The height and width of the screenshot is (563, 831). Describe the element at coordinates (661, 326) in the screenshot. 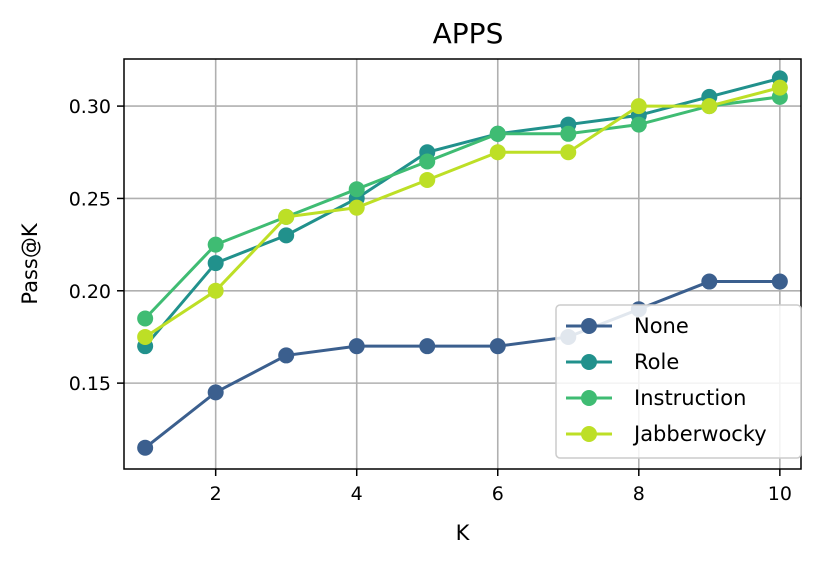

I see `legend-label-none: None` at that location.